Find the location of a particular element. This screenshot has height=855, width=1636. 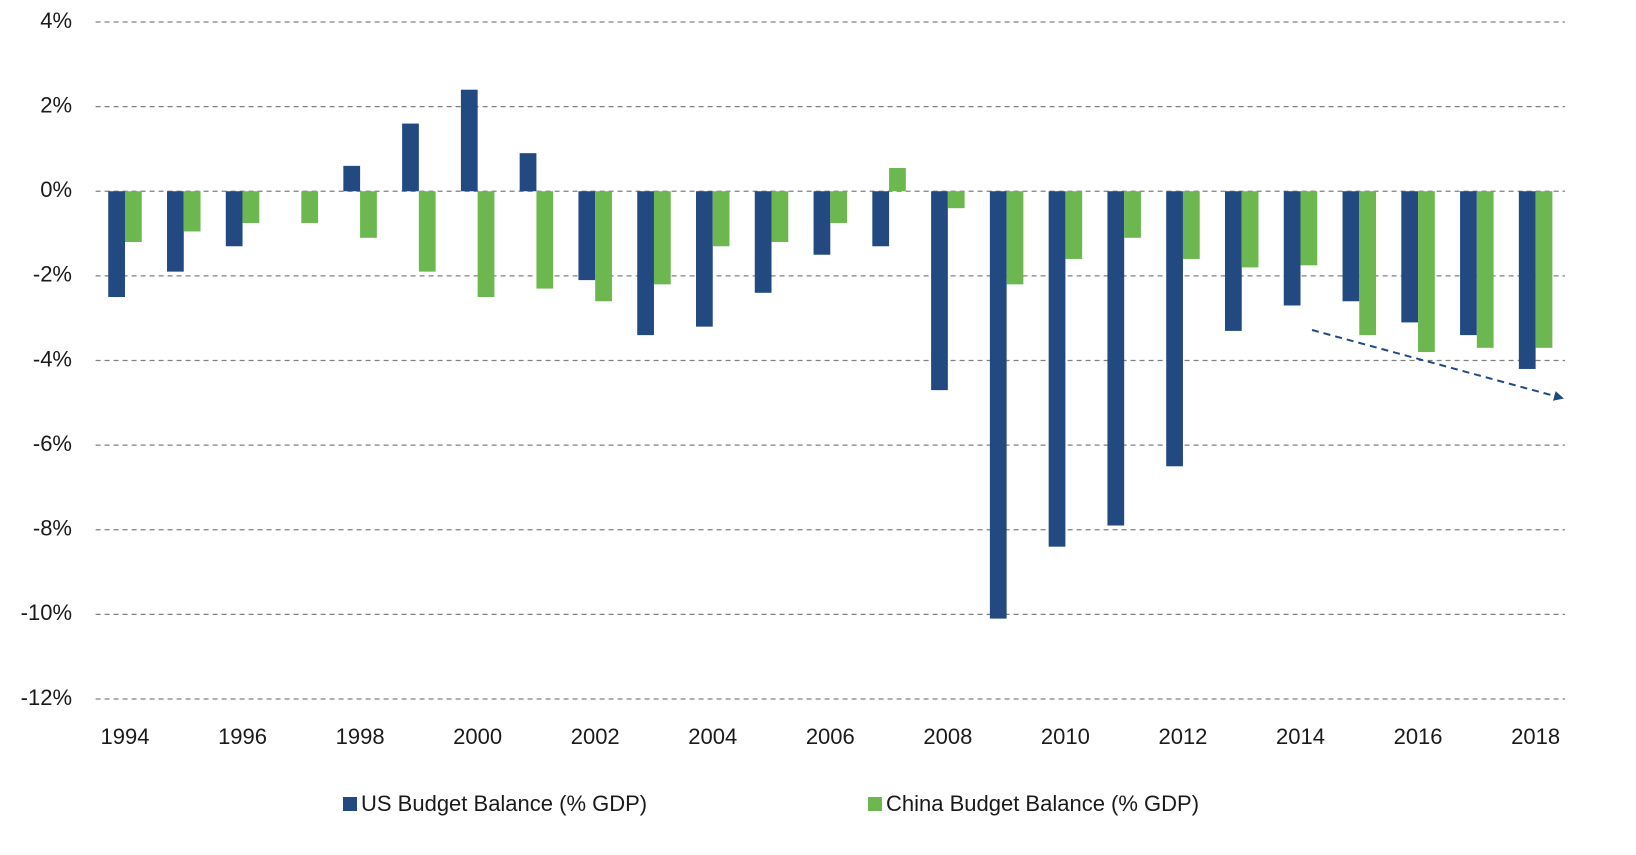

x-tick-label: 1996 is located at coordinates (242, 736).